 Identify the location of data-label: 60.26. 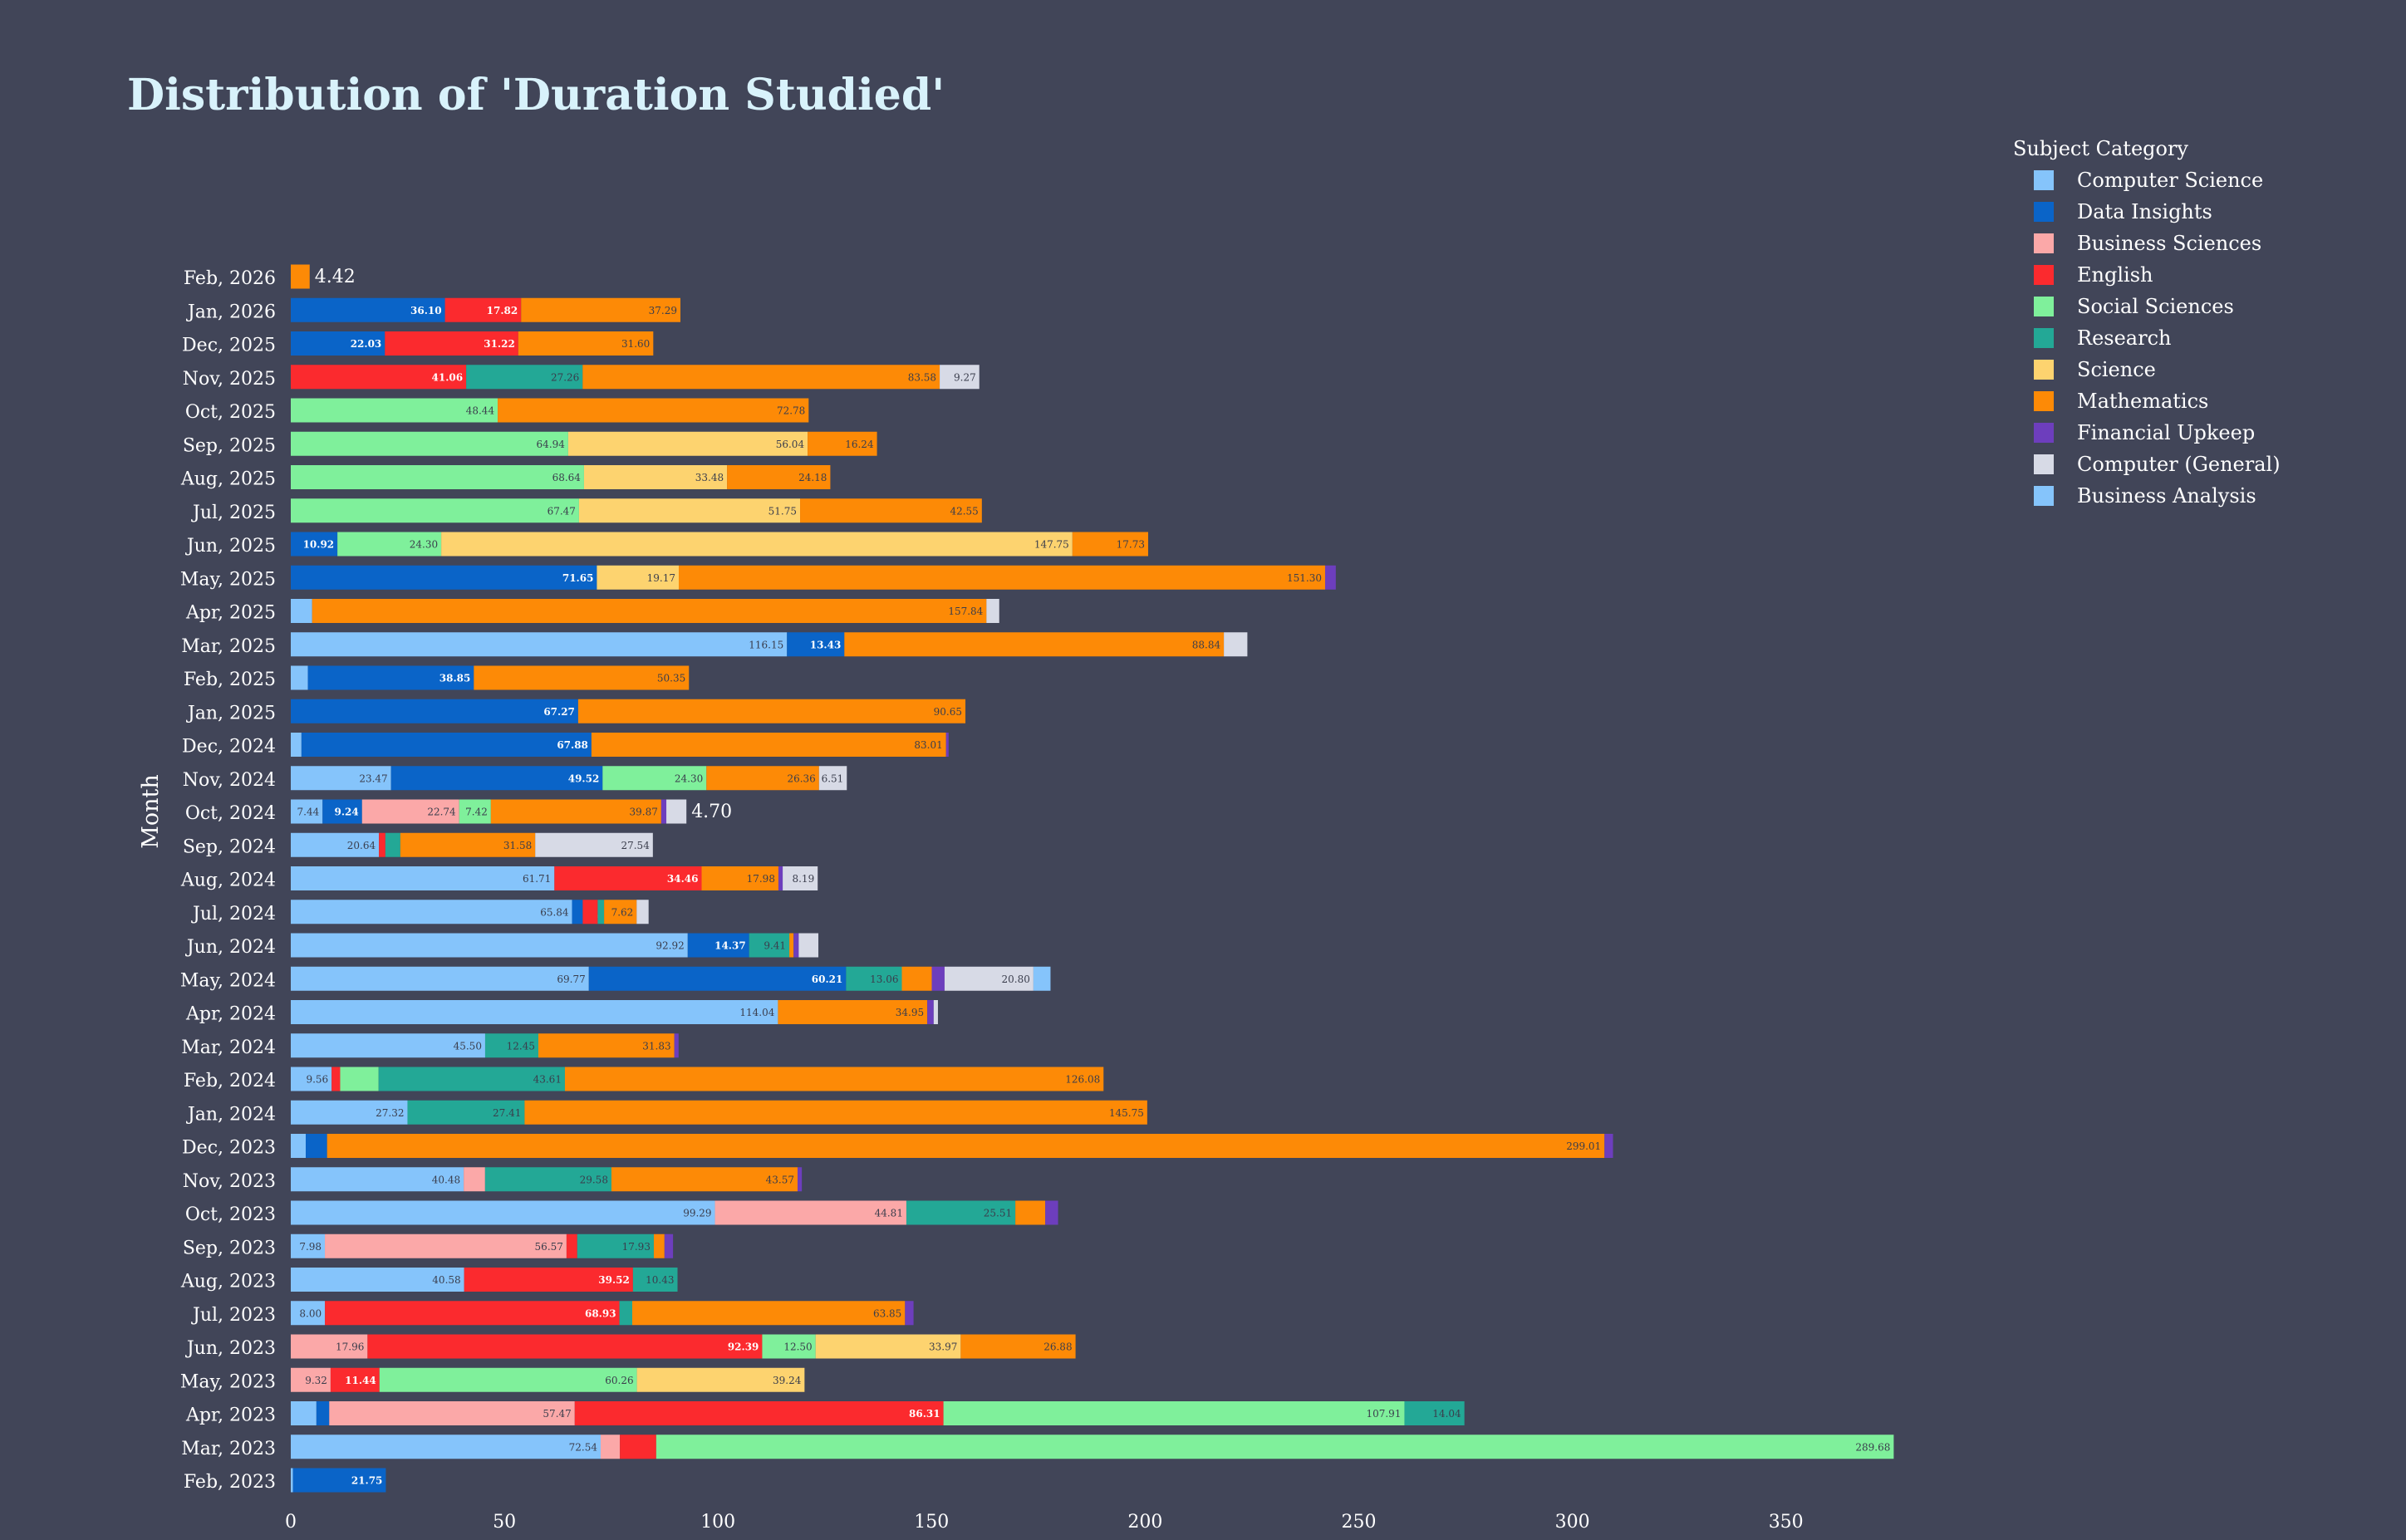
(619, 1380).